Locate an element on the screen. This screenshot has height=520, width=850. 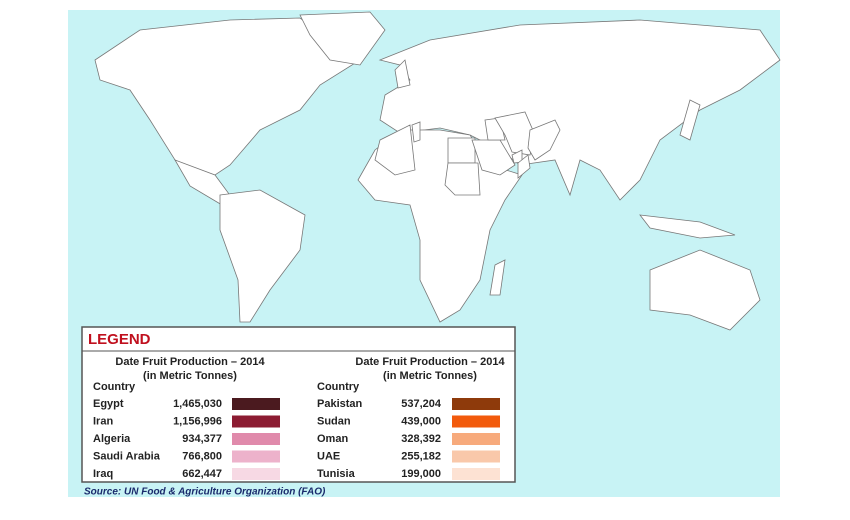
production-value: 1,156,996 is located at coordinates (197, 421).